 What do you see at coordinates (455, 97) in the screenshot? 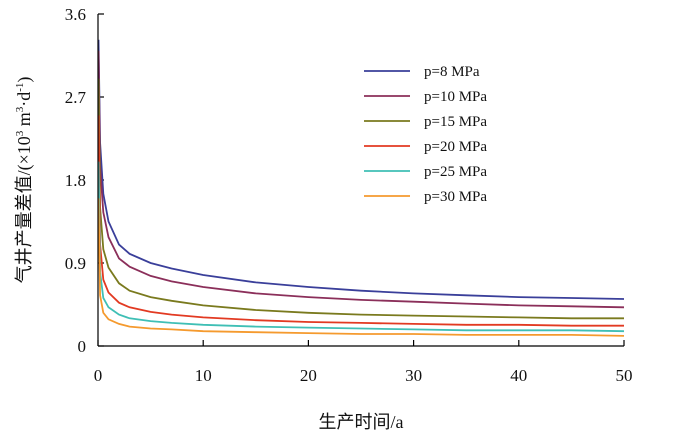
I see `legend-label: p=10 MPa` at bounding box center [455, 97].